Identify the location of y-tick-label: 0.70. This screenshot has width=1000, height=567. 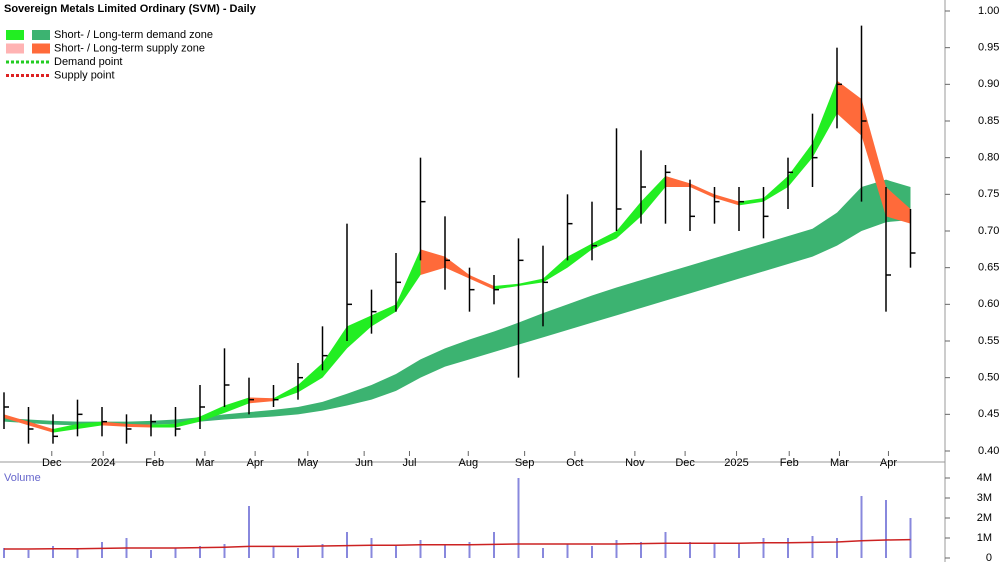
(988, 231).